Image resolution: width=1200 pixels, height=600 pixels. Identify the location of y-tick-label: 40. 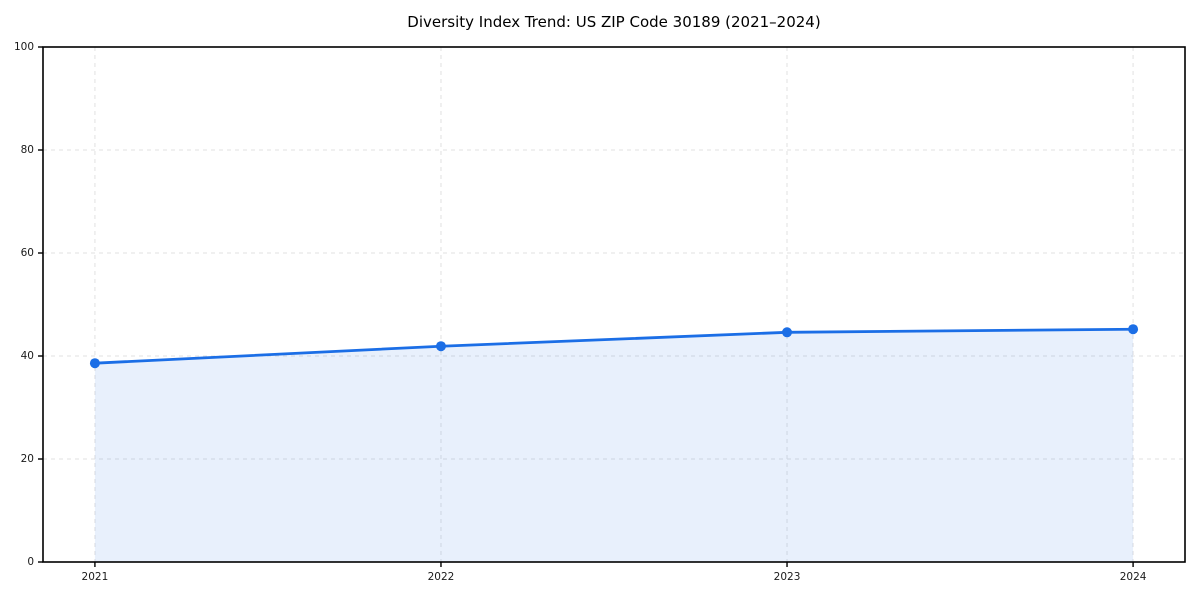
(27, 356).